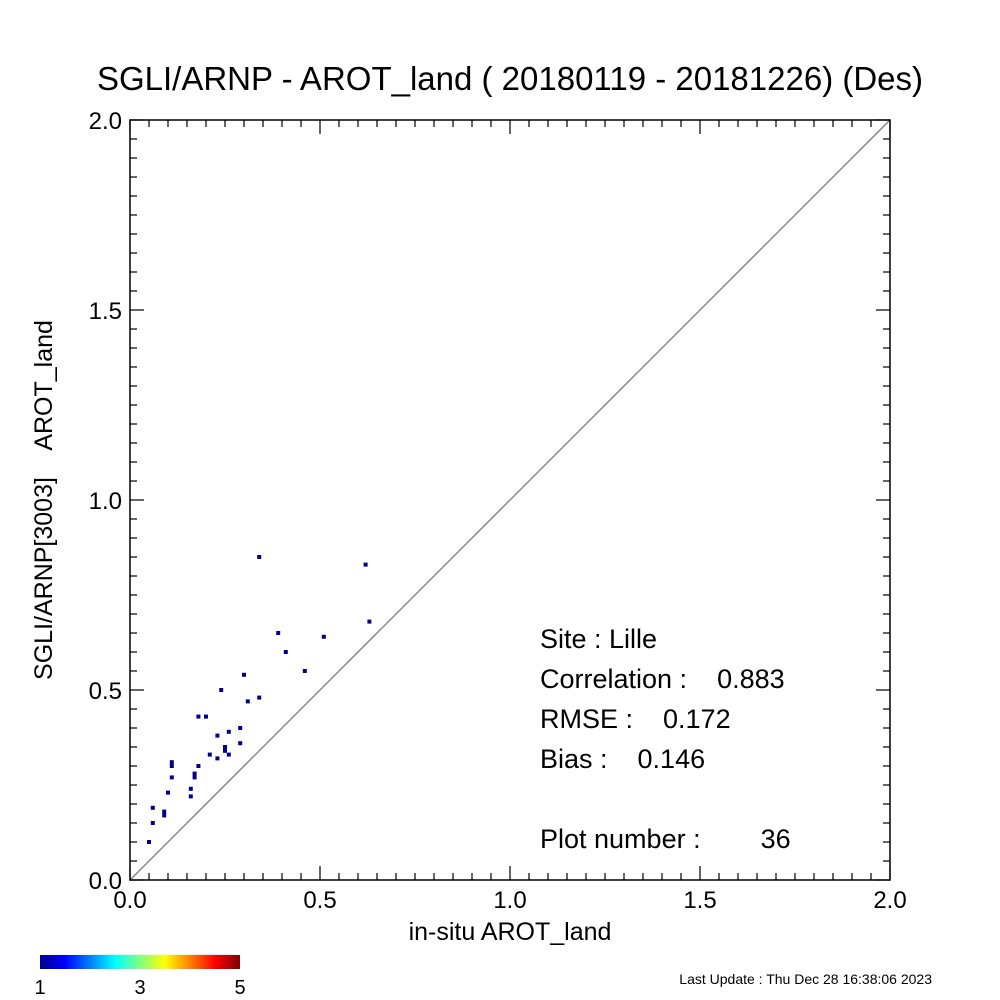 The image size is (1000, 1000). What do you see at coordinates (239, 988) in the screenshot?
I see `colorbar-tick-label: 5` at bounding box center [239, 988].